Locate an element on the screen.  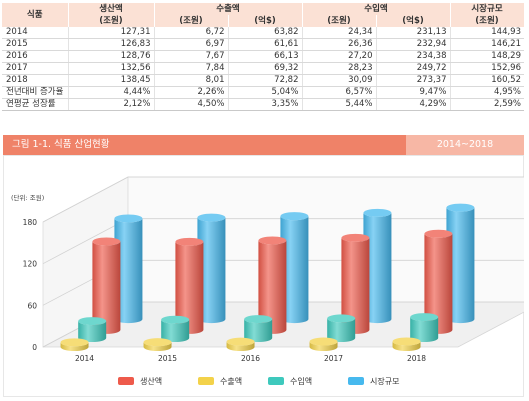
table-cell: 66,13 is located at coordinates (265, 56).